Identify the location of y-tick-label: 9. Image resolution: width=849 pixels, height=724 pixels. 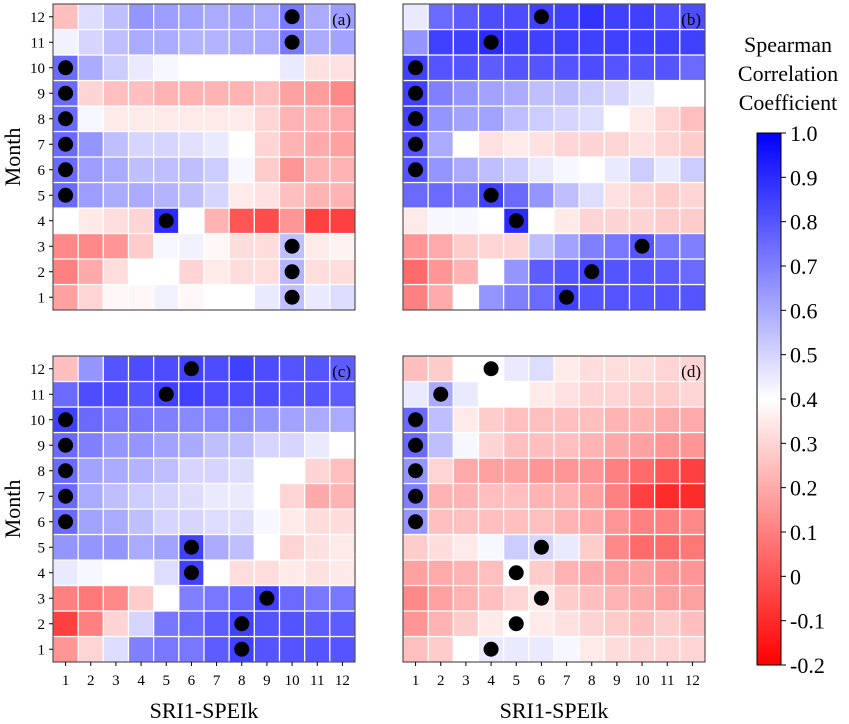
(42, 446).